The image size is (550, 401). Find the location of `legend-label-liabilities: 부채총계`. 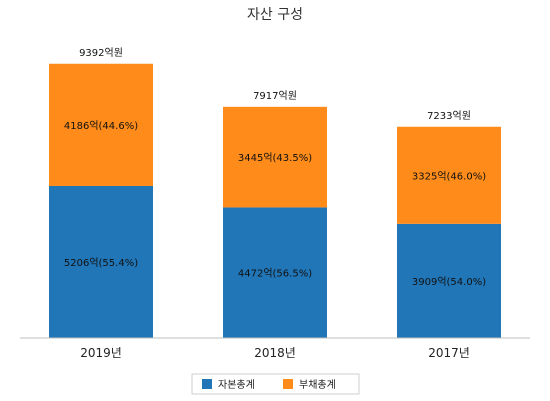

legend-label-liabilities: 부채총계 is located at coordinates (317, 385).